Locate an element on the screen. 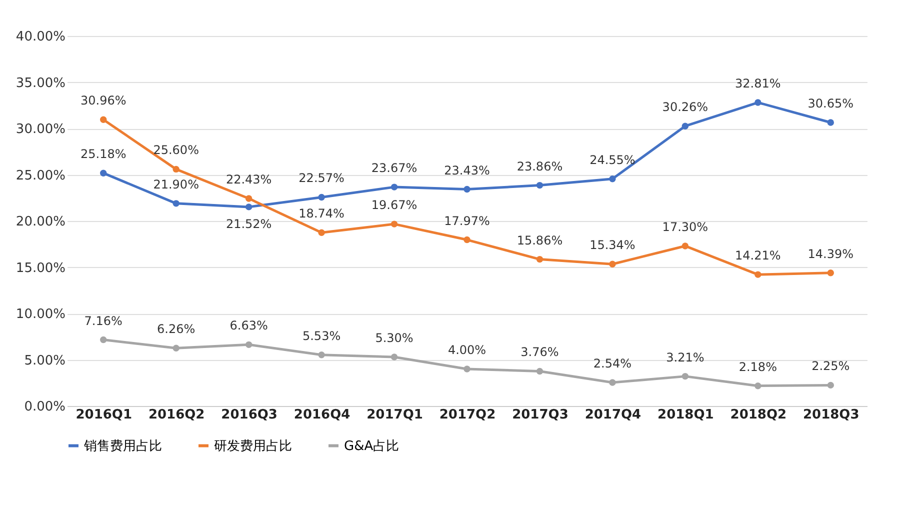  y-tick-label: 25.00% is located at coordinates (41, 176).